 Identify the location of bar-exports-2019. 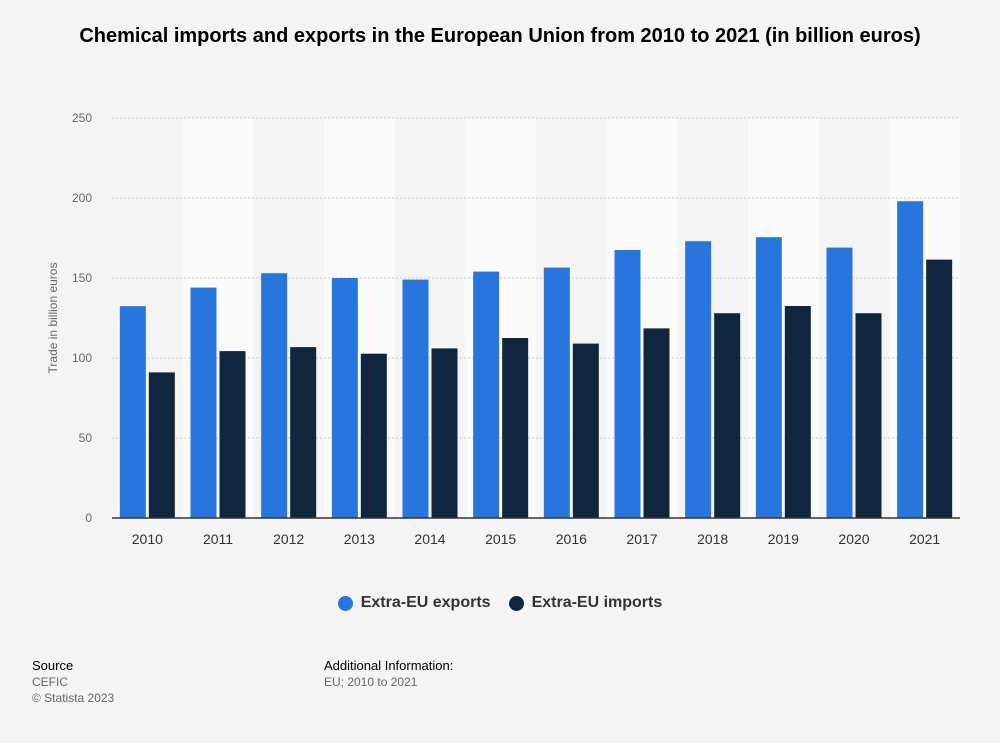
(768, 377).